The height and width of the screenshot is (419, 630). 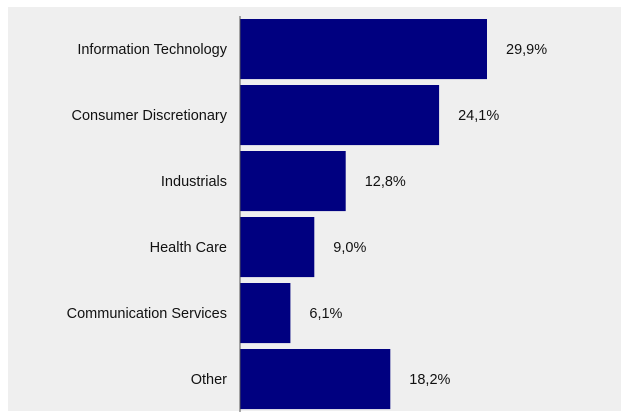 What do you see at coordinates (152, 50) in the screenshot?
I see `category-label-information-technology: Information Technology` at bounding box center [152, 50].